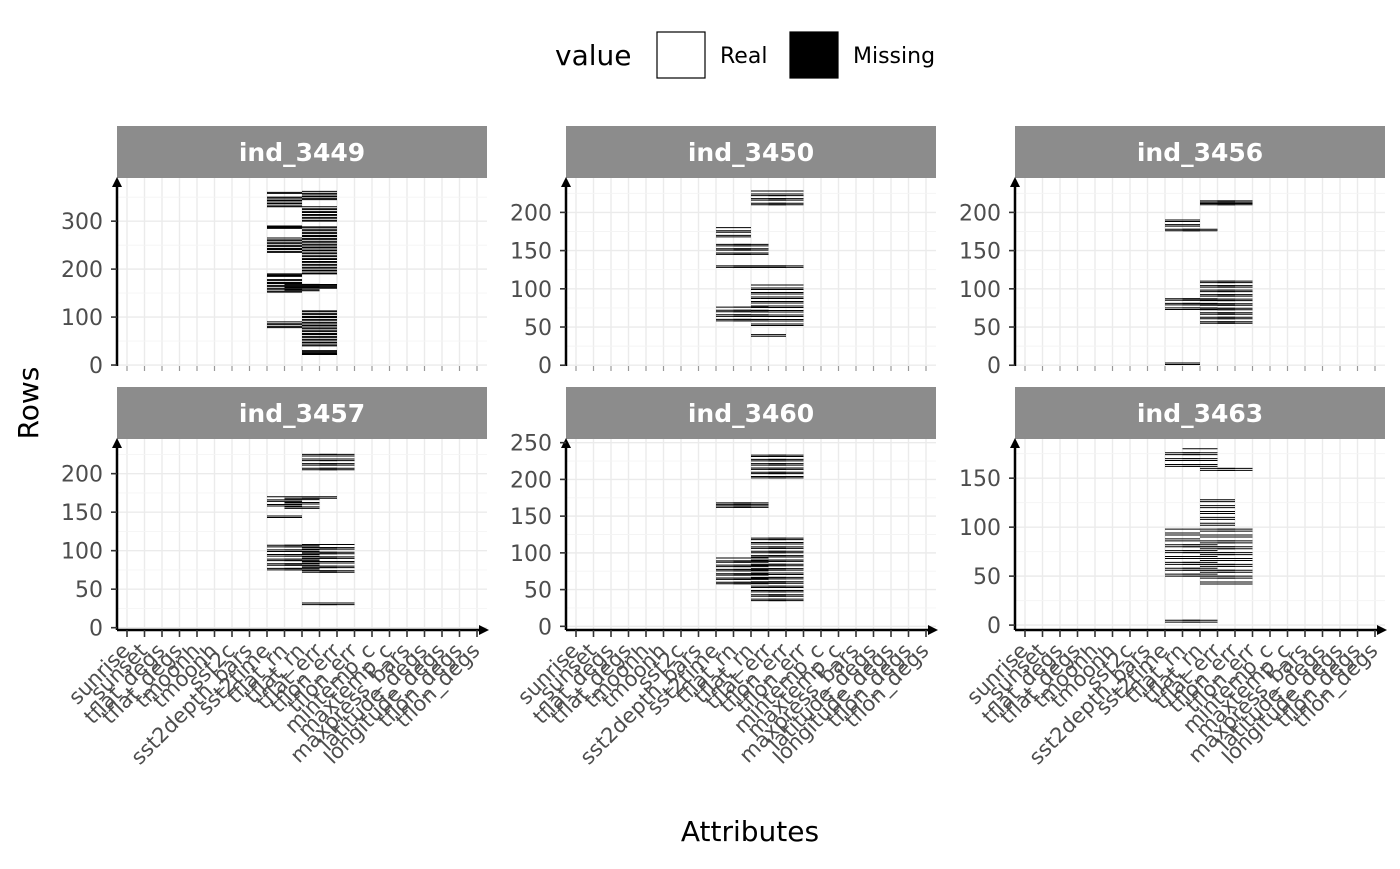  I want to click on facet-panel: ind_3449 0 100 200 300, so click(274, 252).